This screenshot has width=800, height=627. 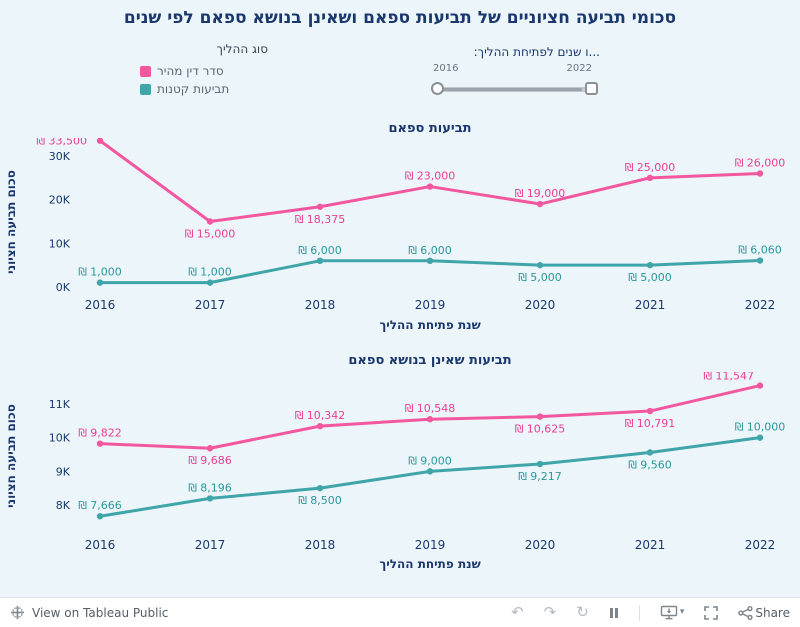 What do you see at coordinates (540, 476) in the screenshot?
I see `data-point-label: ₪ 9,217` at bounding box center [540, 476].